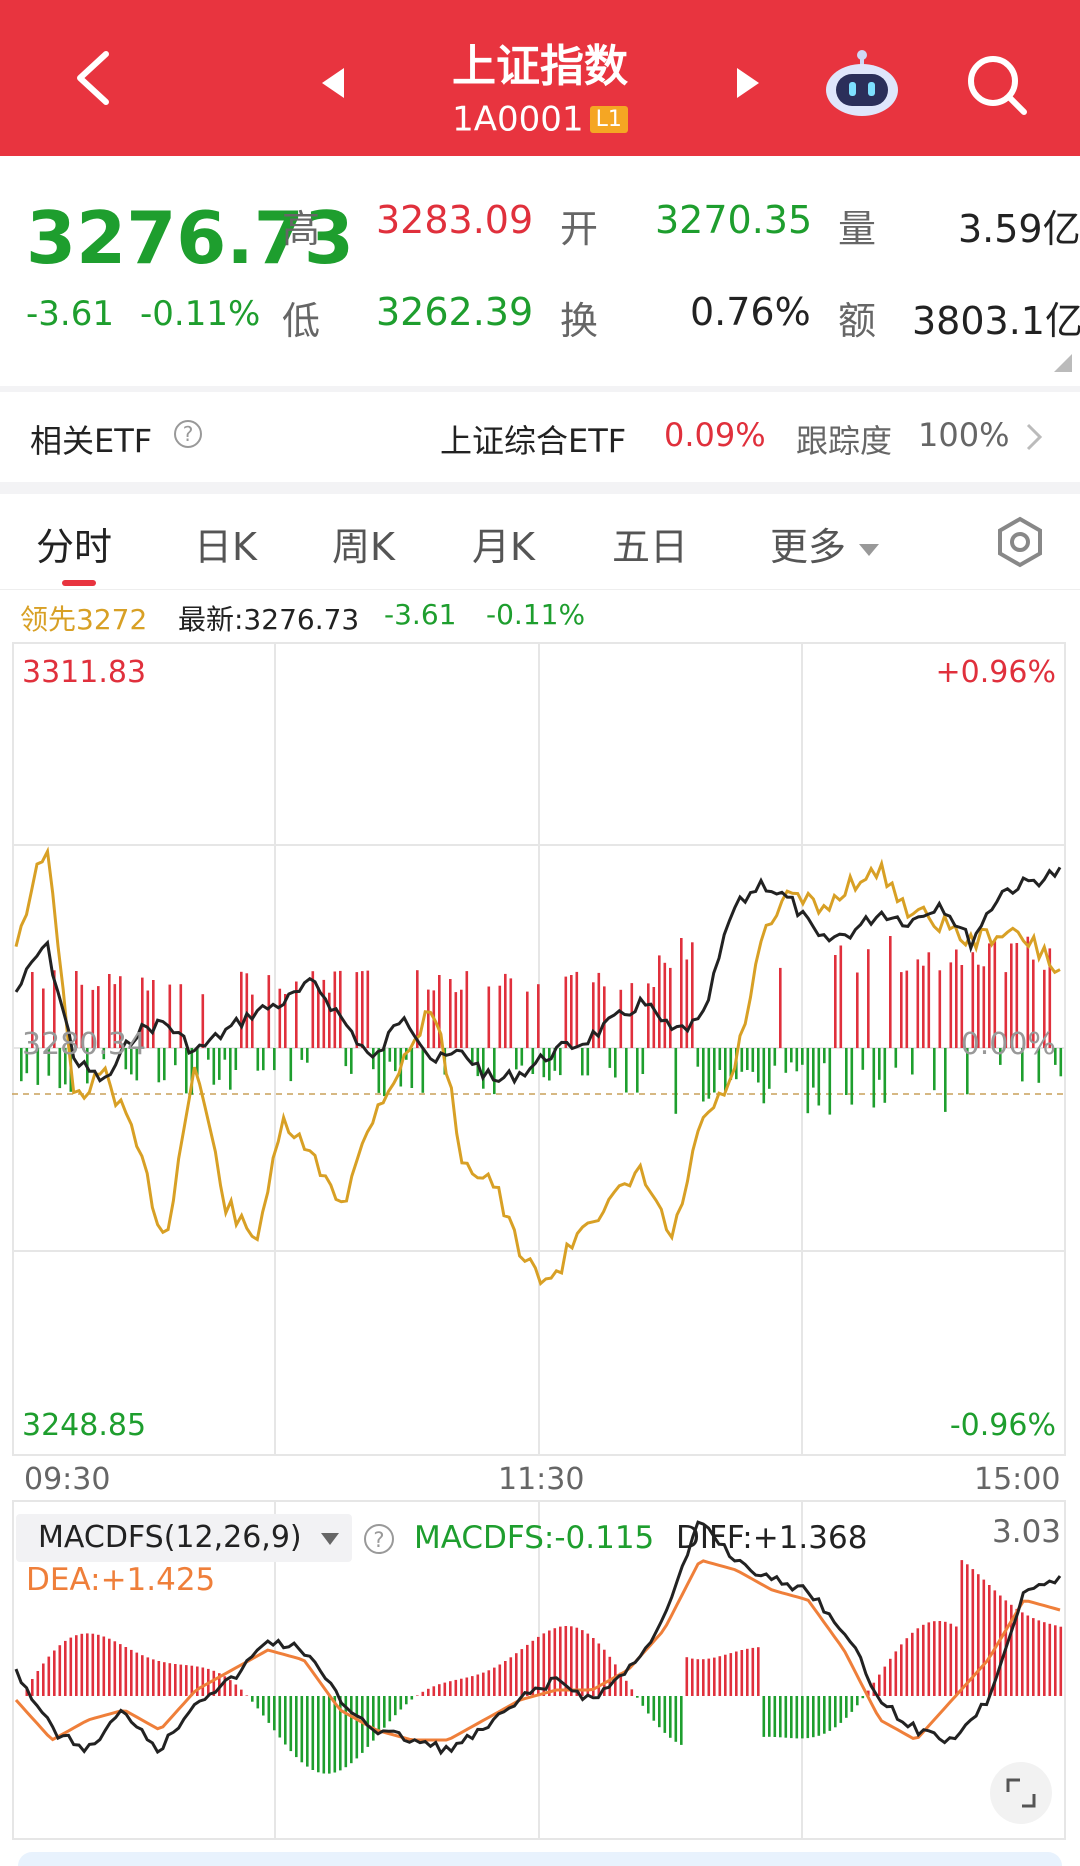  Describe the element at coordinates (1020, 542) in the screenshot. I see `settings-icon` at that location.